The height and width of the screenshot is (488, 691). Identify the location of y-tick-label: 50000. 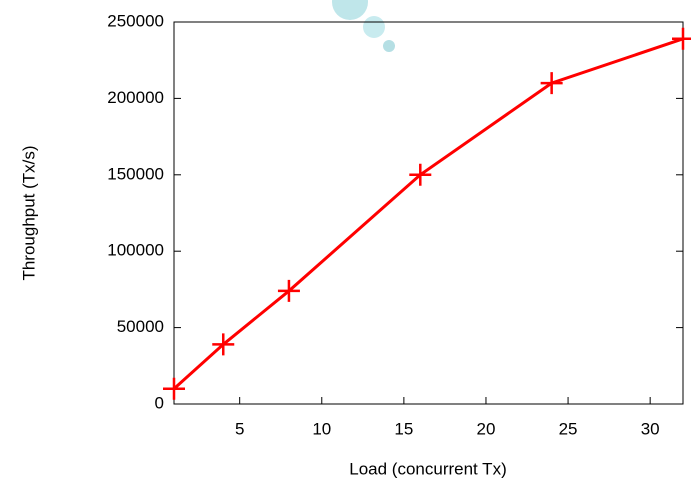
(140, 326).